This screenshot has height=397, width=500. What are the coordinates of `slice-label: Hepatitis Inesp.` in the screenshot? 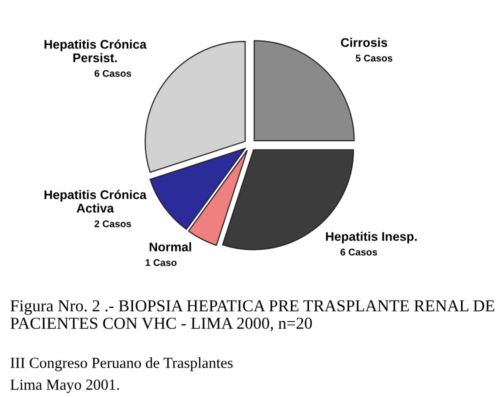 It's located at (371, 238).